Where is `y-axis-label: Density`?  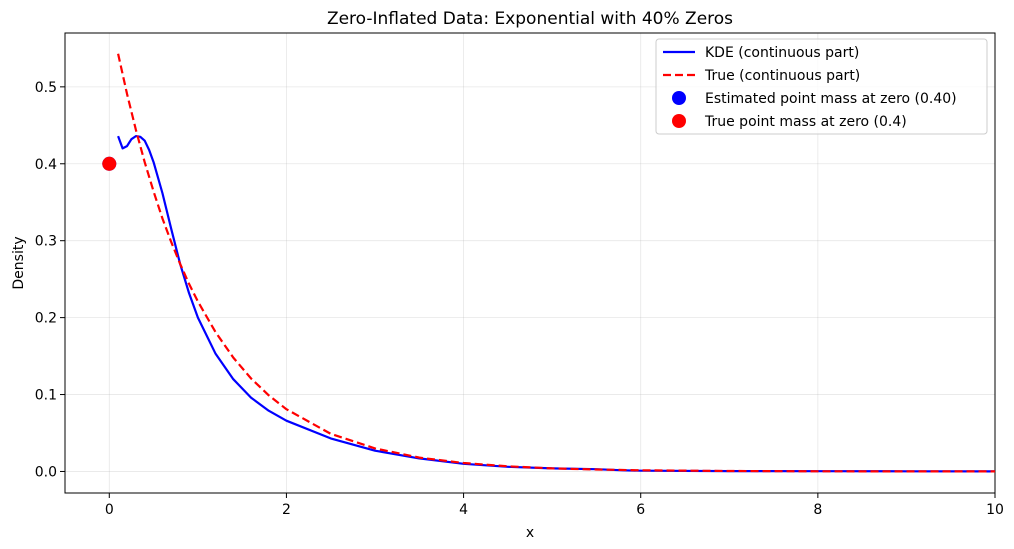 y-axis-label: Density is located at coordinates (19, 262).